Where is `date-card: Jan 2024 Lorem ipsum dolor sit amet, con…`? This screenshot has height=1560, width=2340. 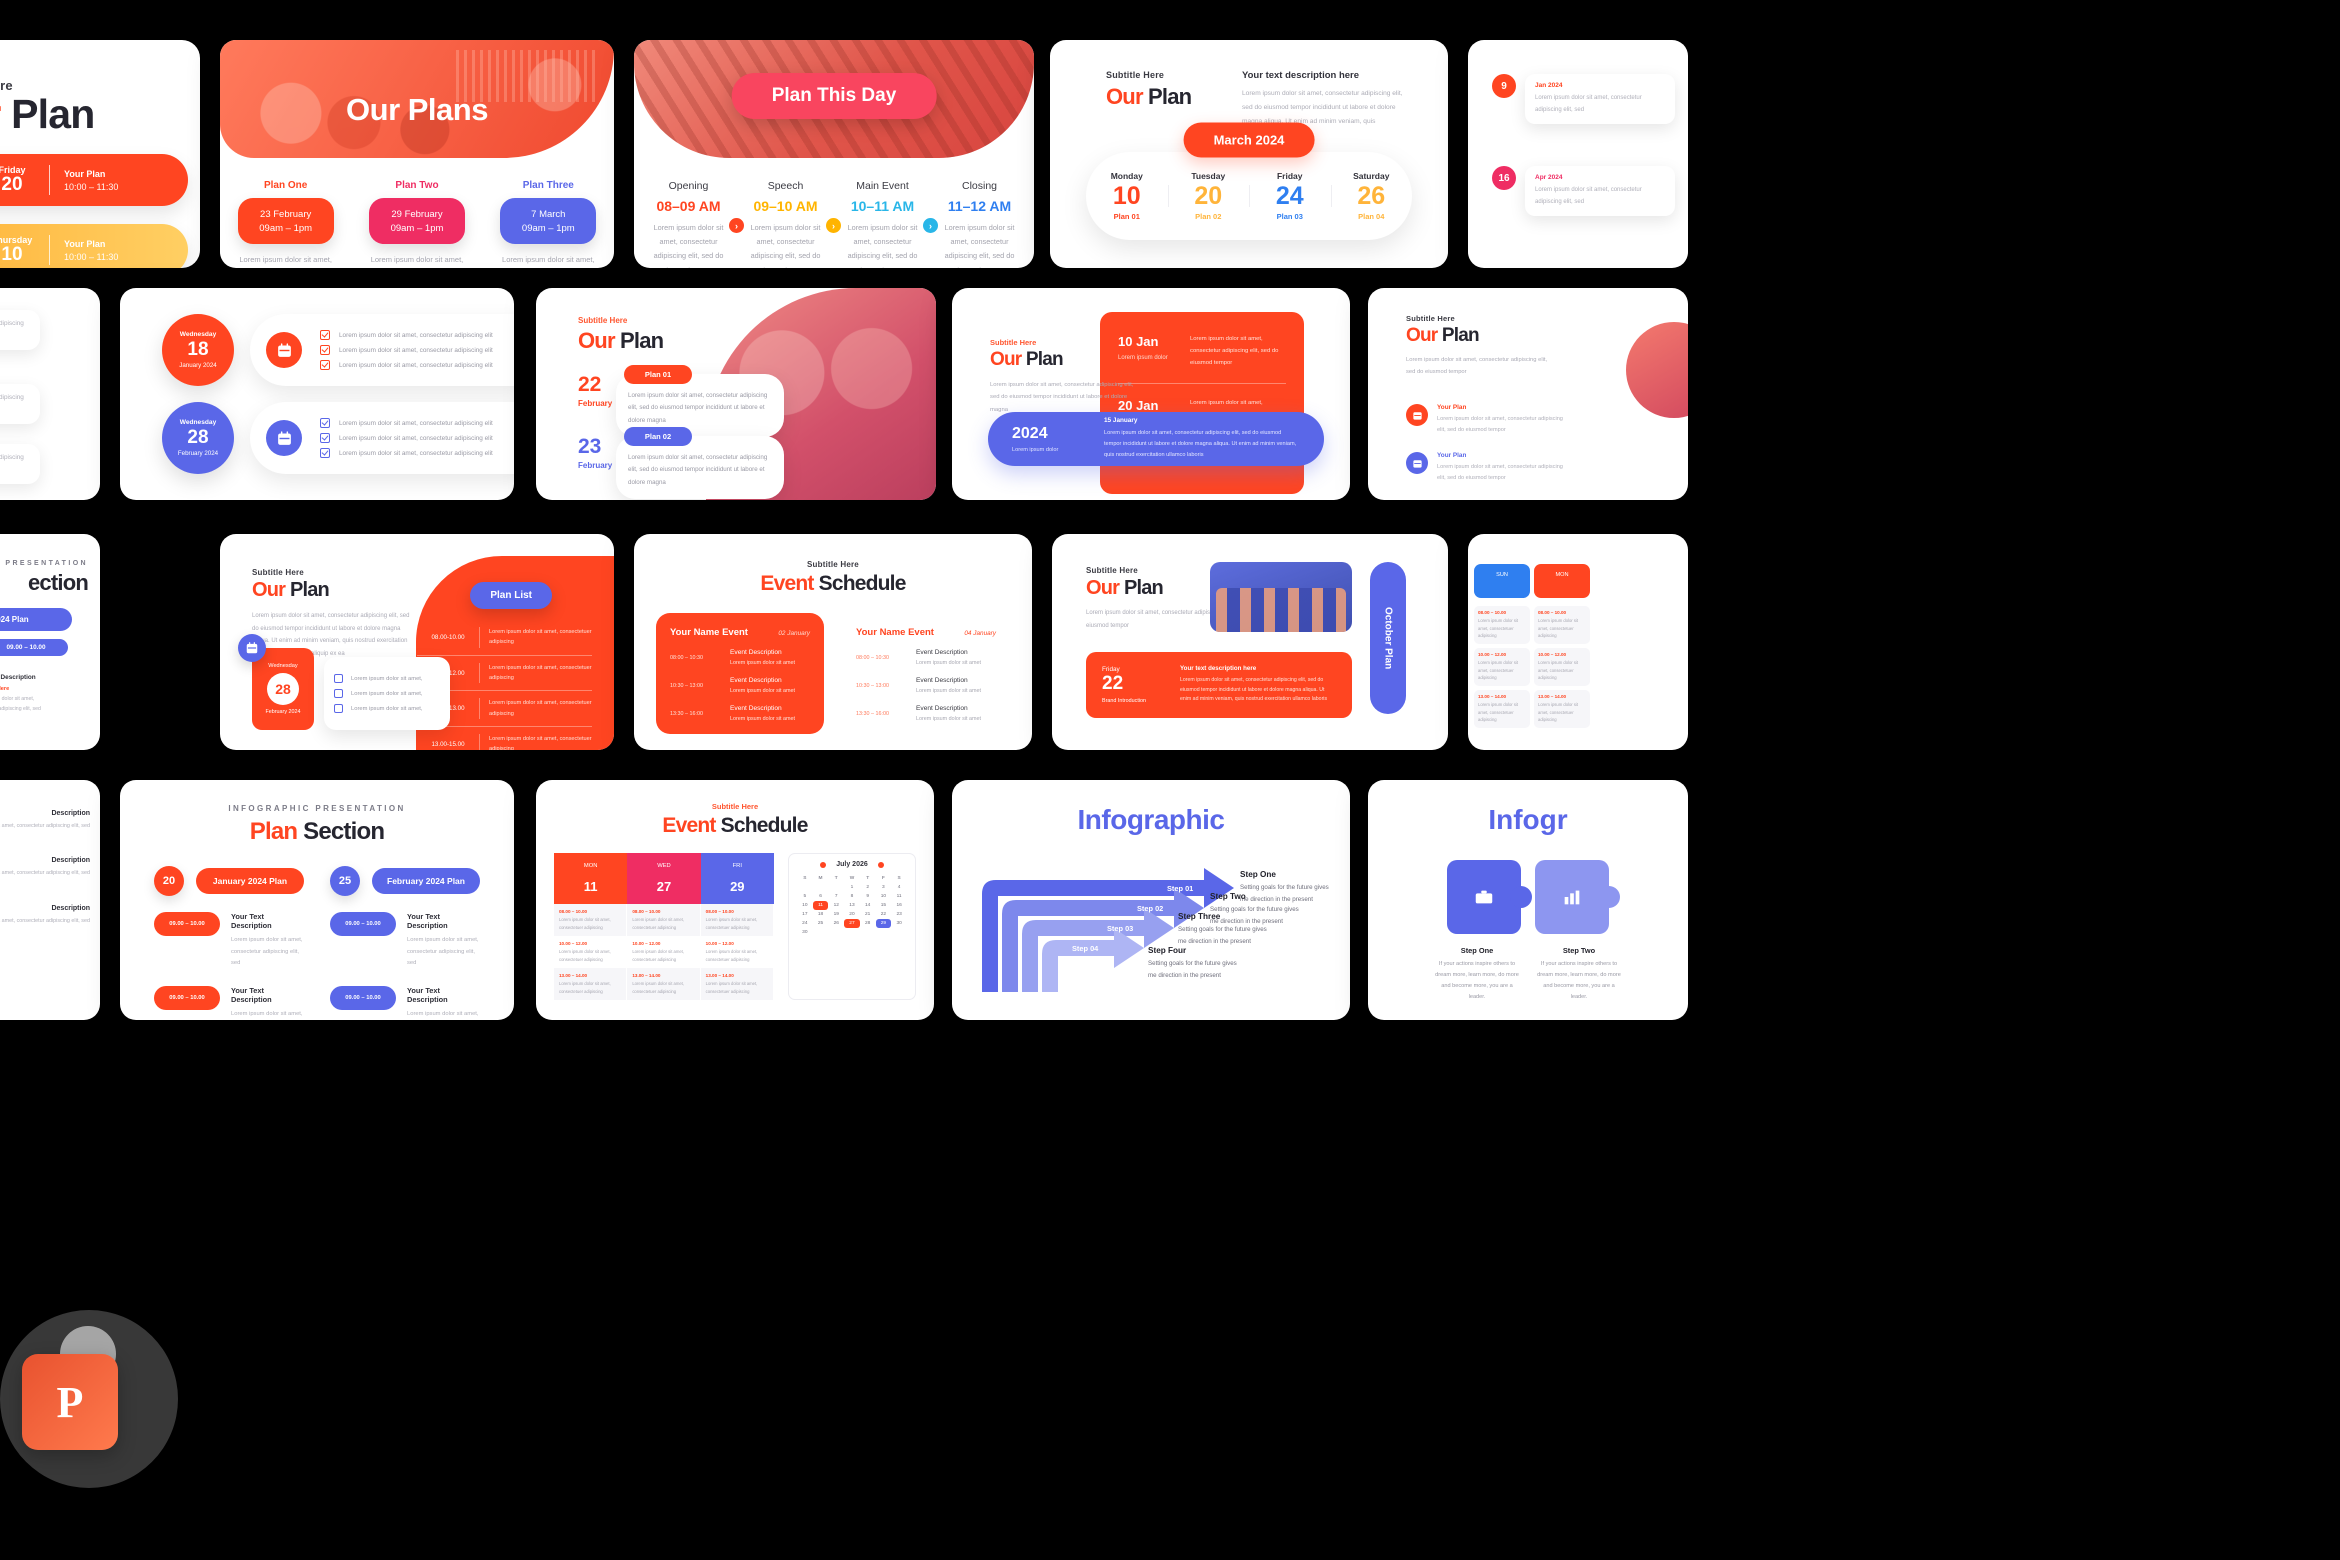 date-card: Jan 2024 Lorem ipsum dolor sit amet, con… is located at coordinates (1600, 99).